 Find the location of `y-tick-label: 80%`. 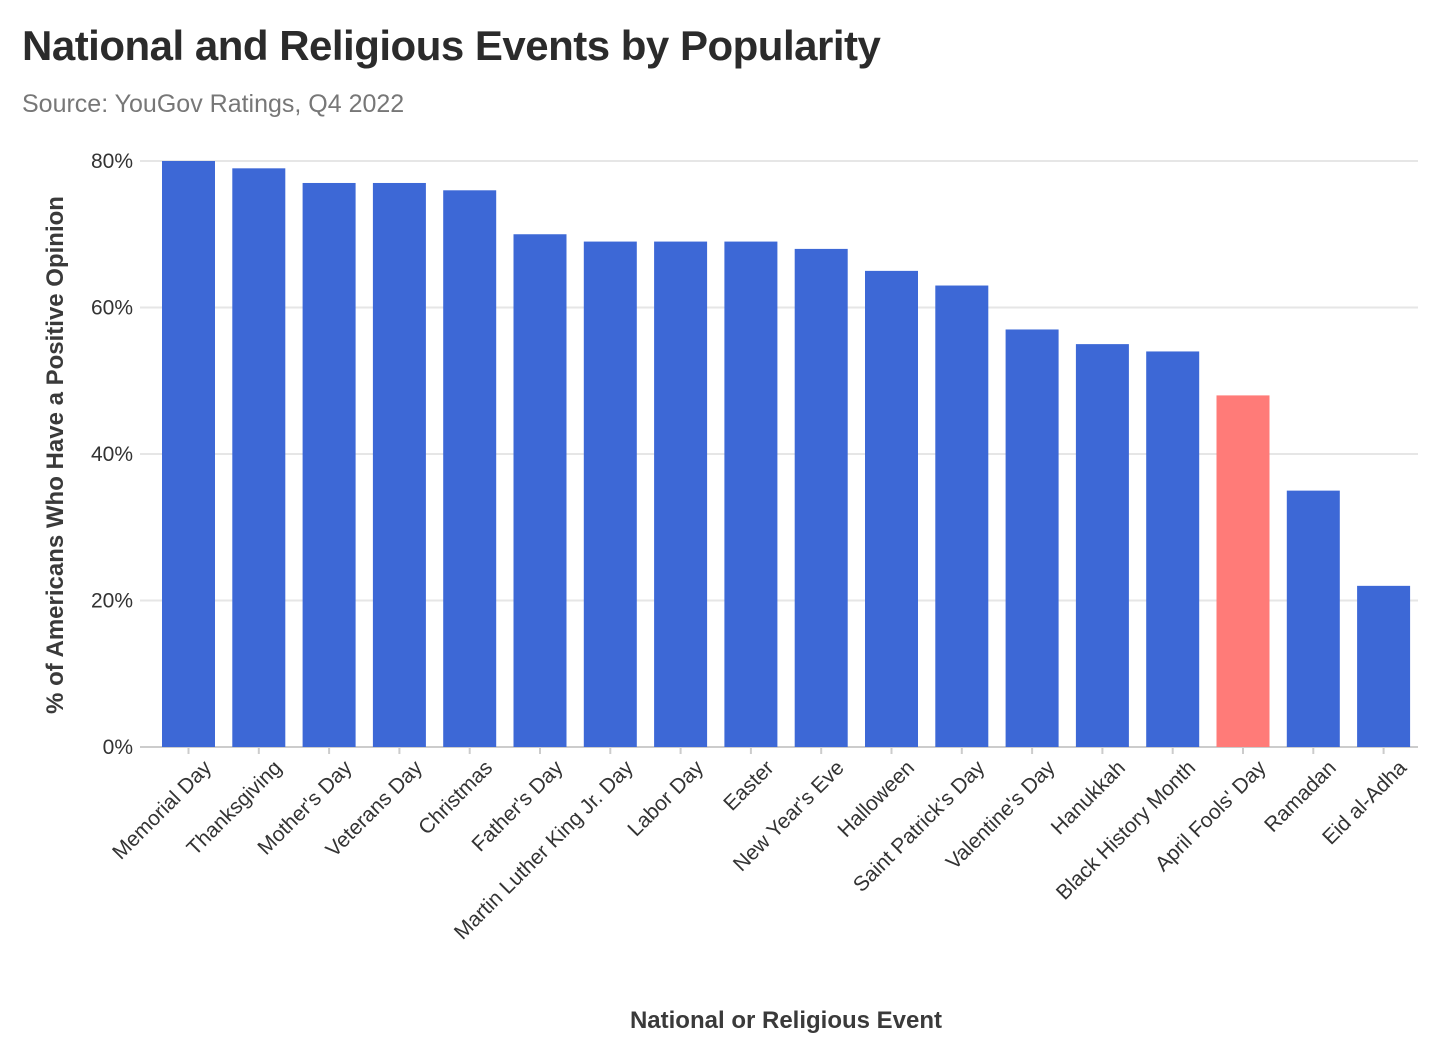

y-tick-label: 80% is located at coordinates (112, 161).